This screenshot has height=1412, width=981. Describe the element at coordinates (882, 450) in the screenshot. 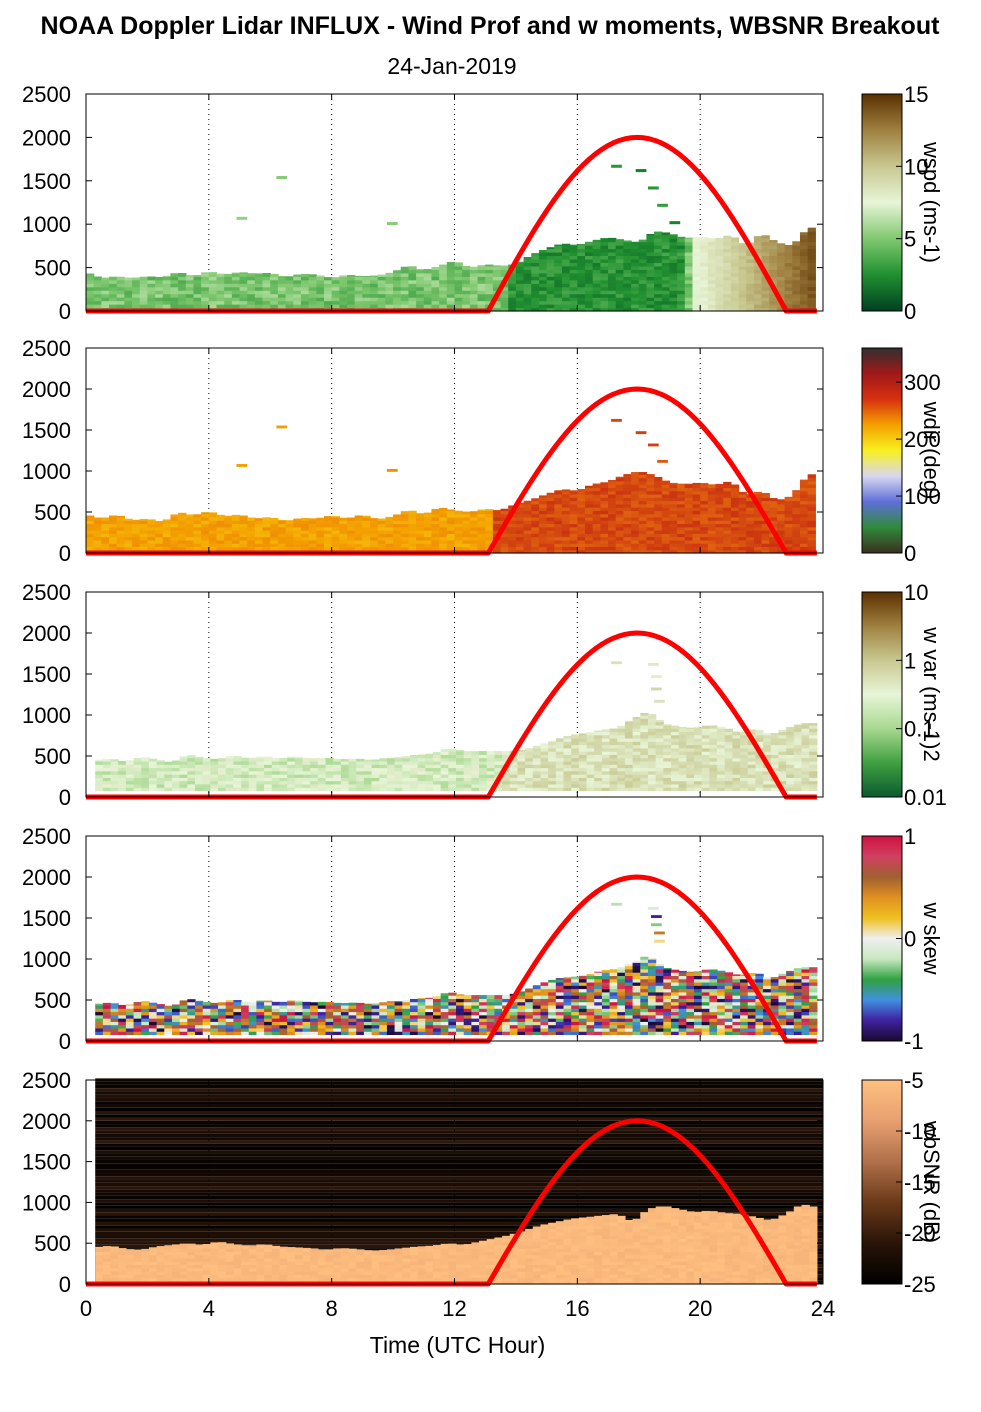

I see `colorbar` at that location.